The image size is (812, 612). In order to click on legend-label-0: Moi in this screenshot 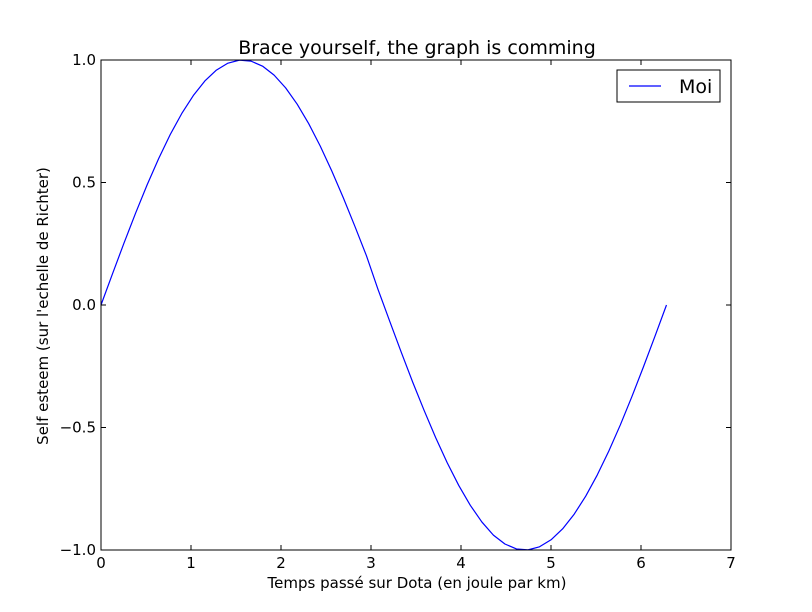, I will do `click(695, 87)`.